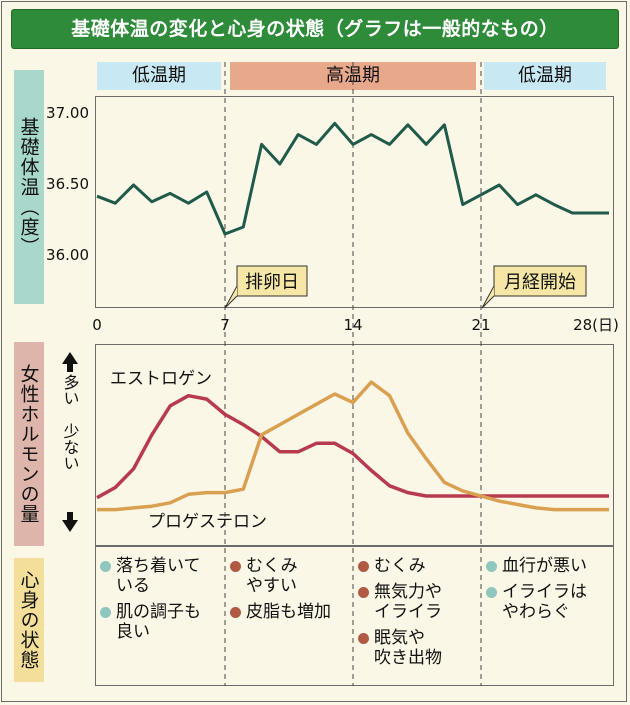  I want to click on many-label: 多い, so click(70, 390).